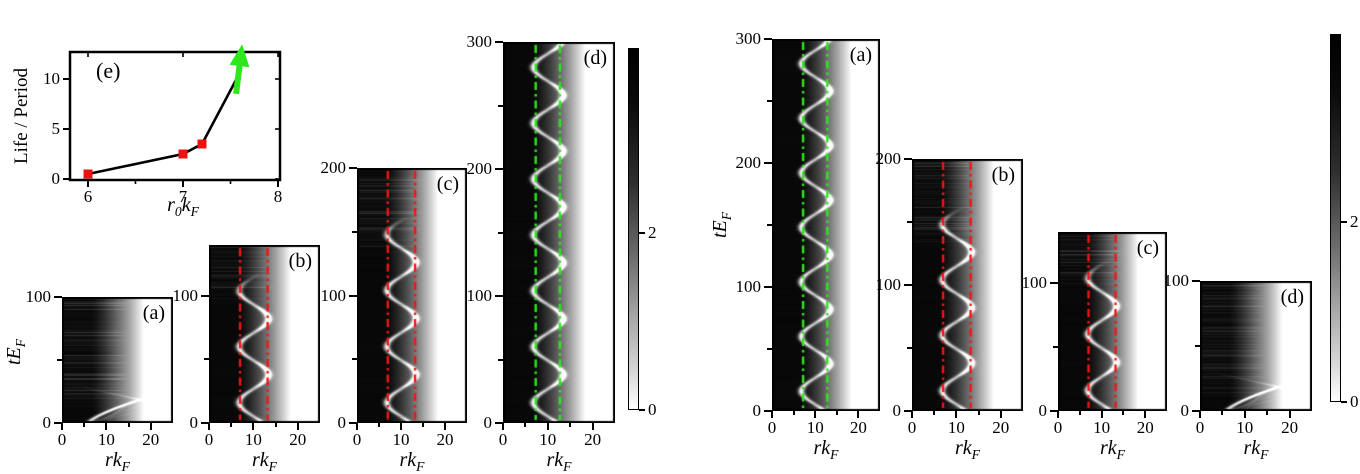  I want to click on colorbar-tick-label: 2, so click(1354, 221).